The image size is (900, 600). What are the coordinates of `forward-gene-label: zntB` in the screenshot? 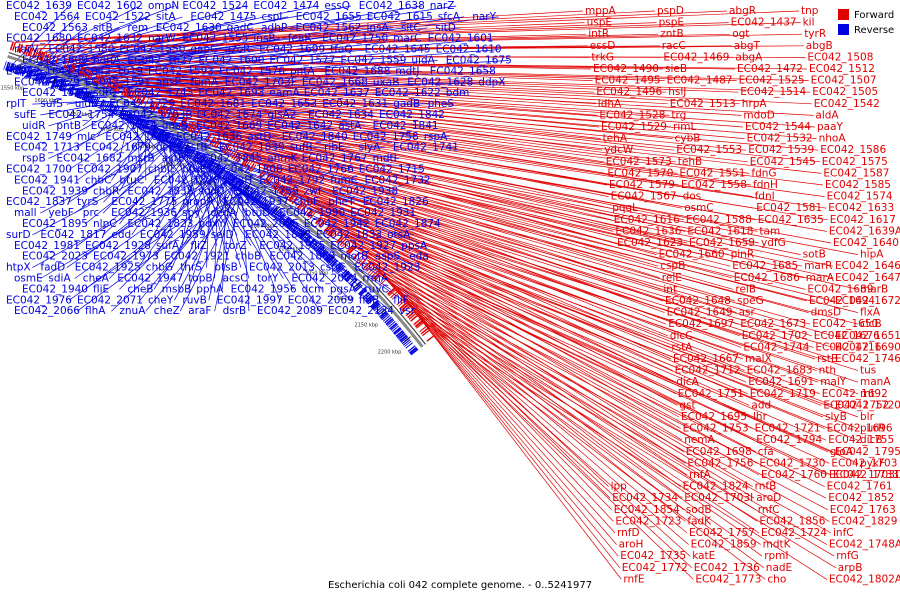 It's located at (672, 34).